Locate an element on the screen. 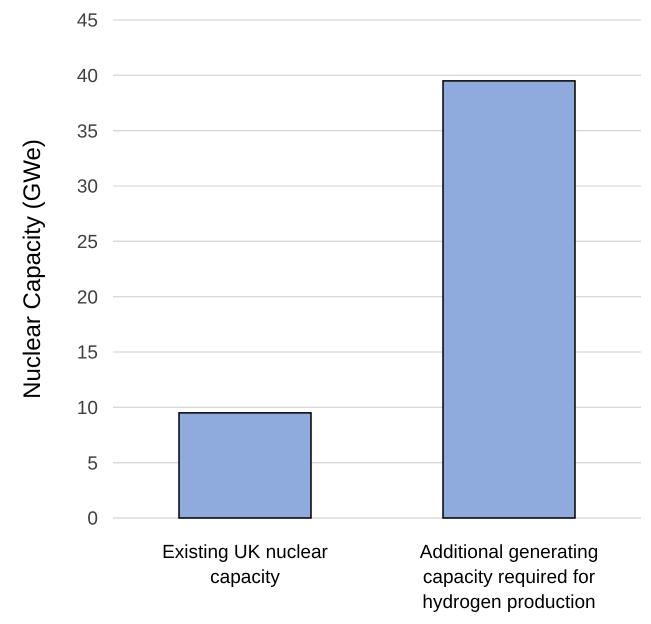 This screenshot has height=624, width=651. y-tick-label: 25 is located at coordinates (87, 242).